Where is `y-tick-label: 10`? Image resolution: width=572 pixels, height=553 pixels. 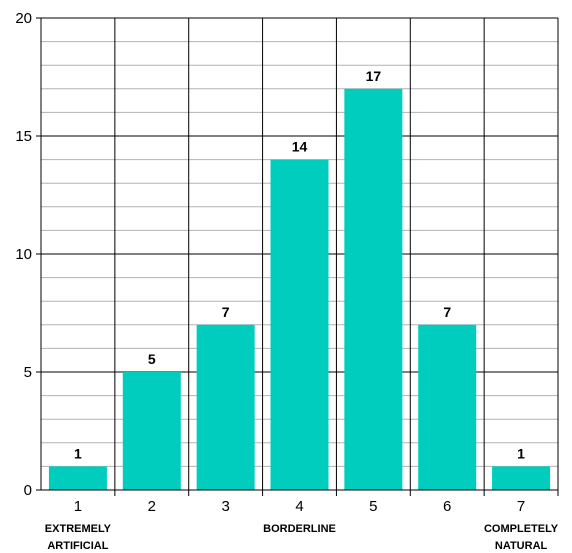
y-tick-label: 10 is located at coordinates (23, 254).